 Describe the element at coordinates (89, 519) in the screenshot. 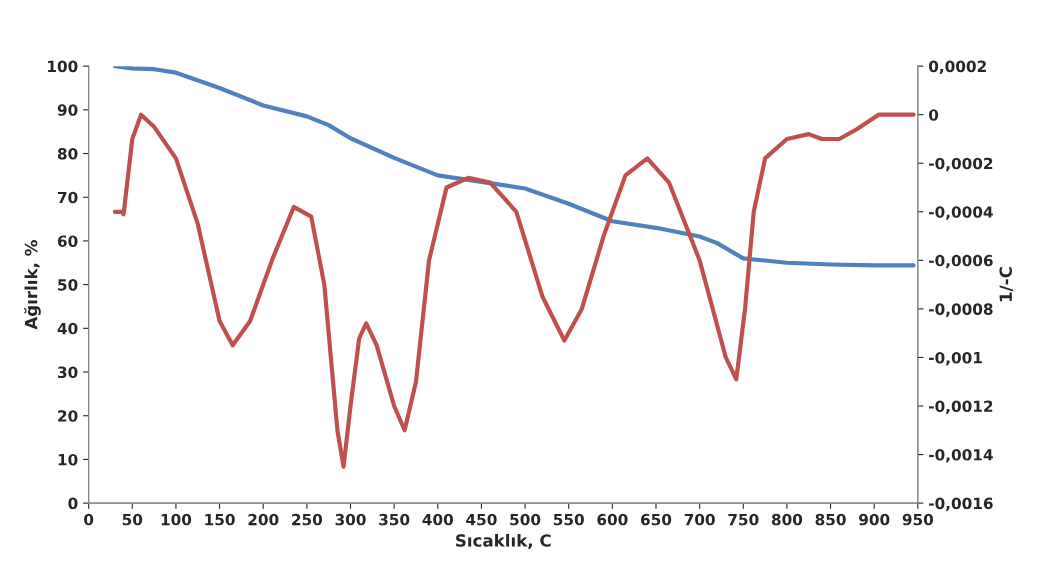

I see `x-tick-label: 0` at that location.